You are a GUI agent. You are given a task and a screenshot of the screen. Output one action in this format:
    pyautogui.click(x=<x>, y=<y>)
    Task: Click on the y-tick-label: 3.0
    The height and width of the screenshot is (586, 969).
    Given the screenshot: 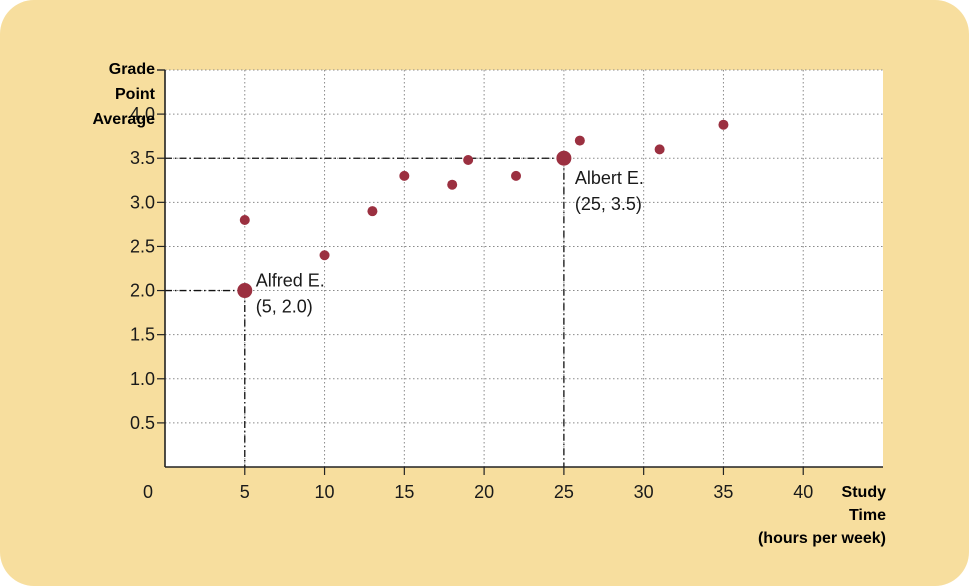 What is the action you would take?
    pyautogui.click(x=142, y=202)
    